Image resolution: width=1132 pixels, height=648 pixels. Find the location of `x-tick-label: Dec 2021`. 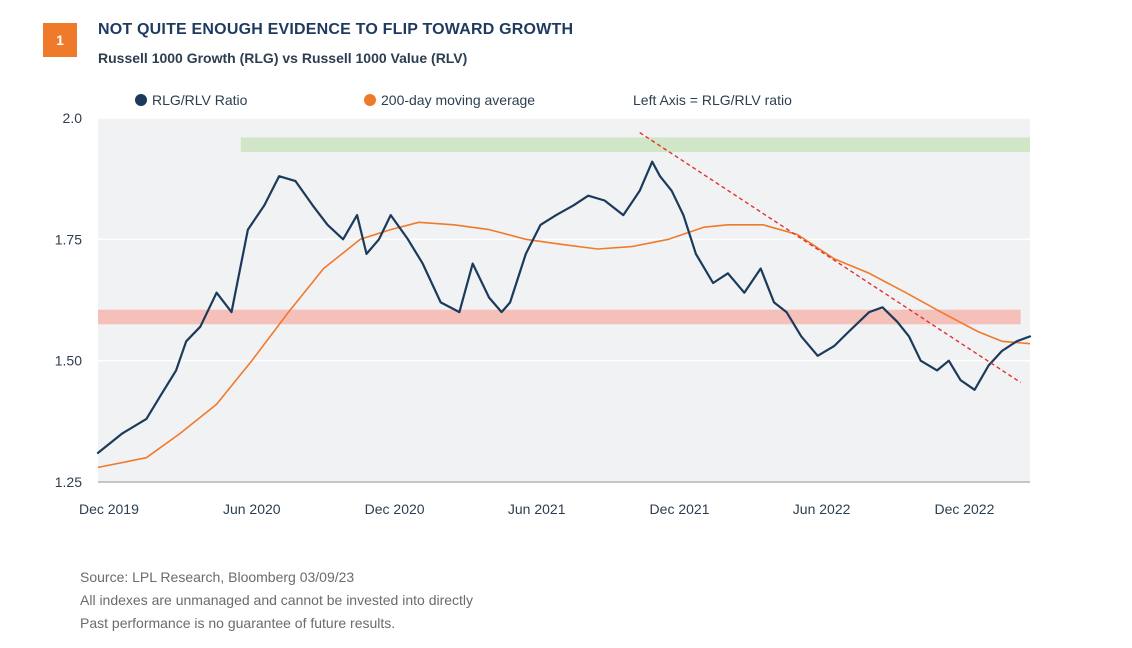

x-tick-label: Dec 2021 is located at coordinates (680, 509).